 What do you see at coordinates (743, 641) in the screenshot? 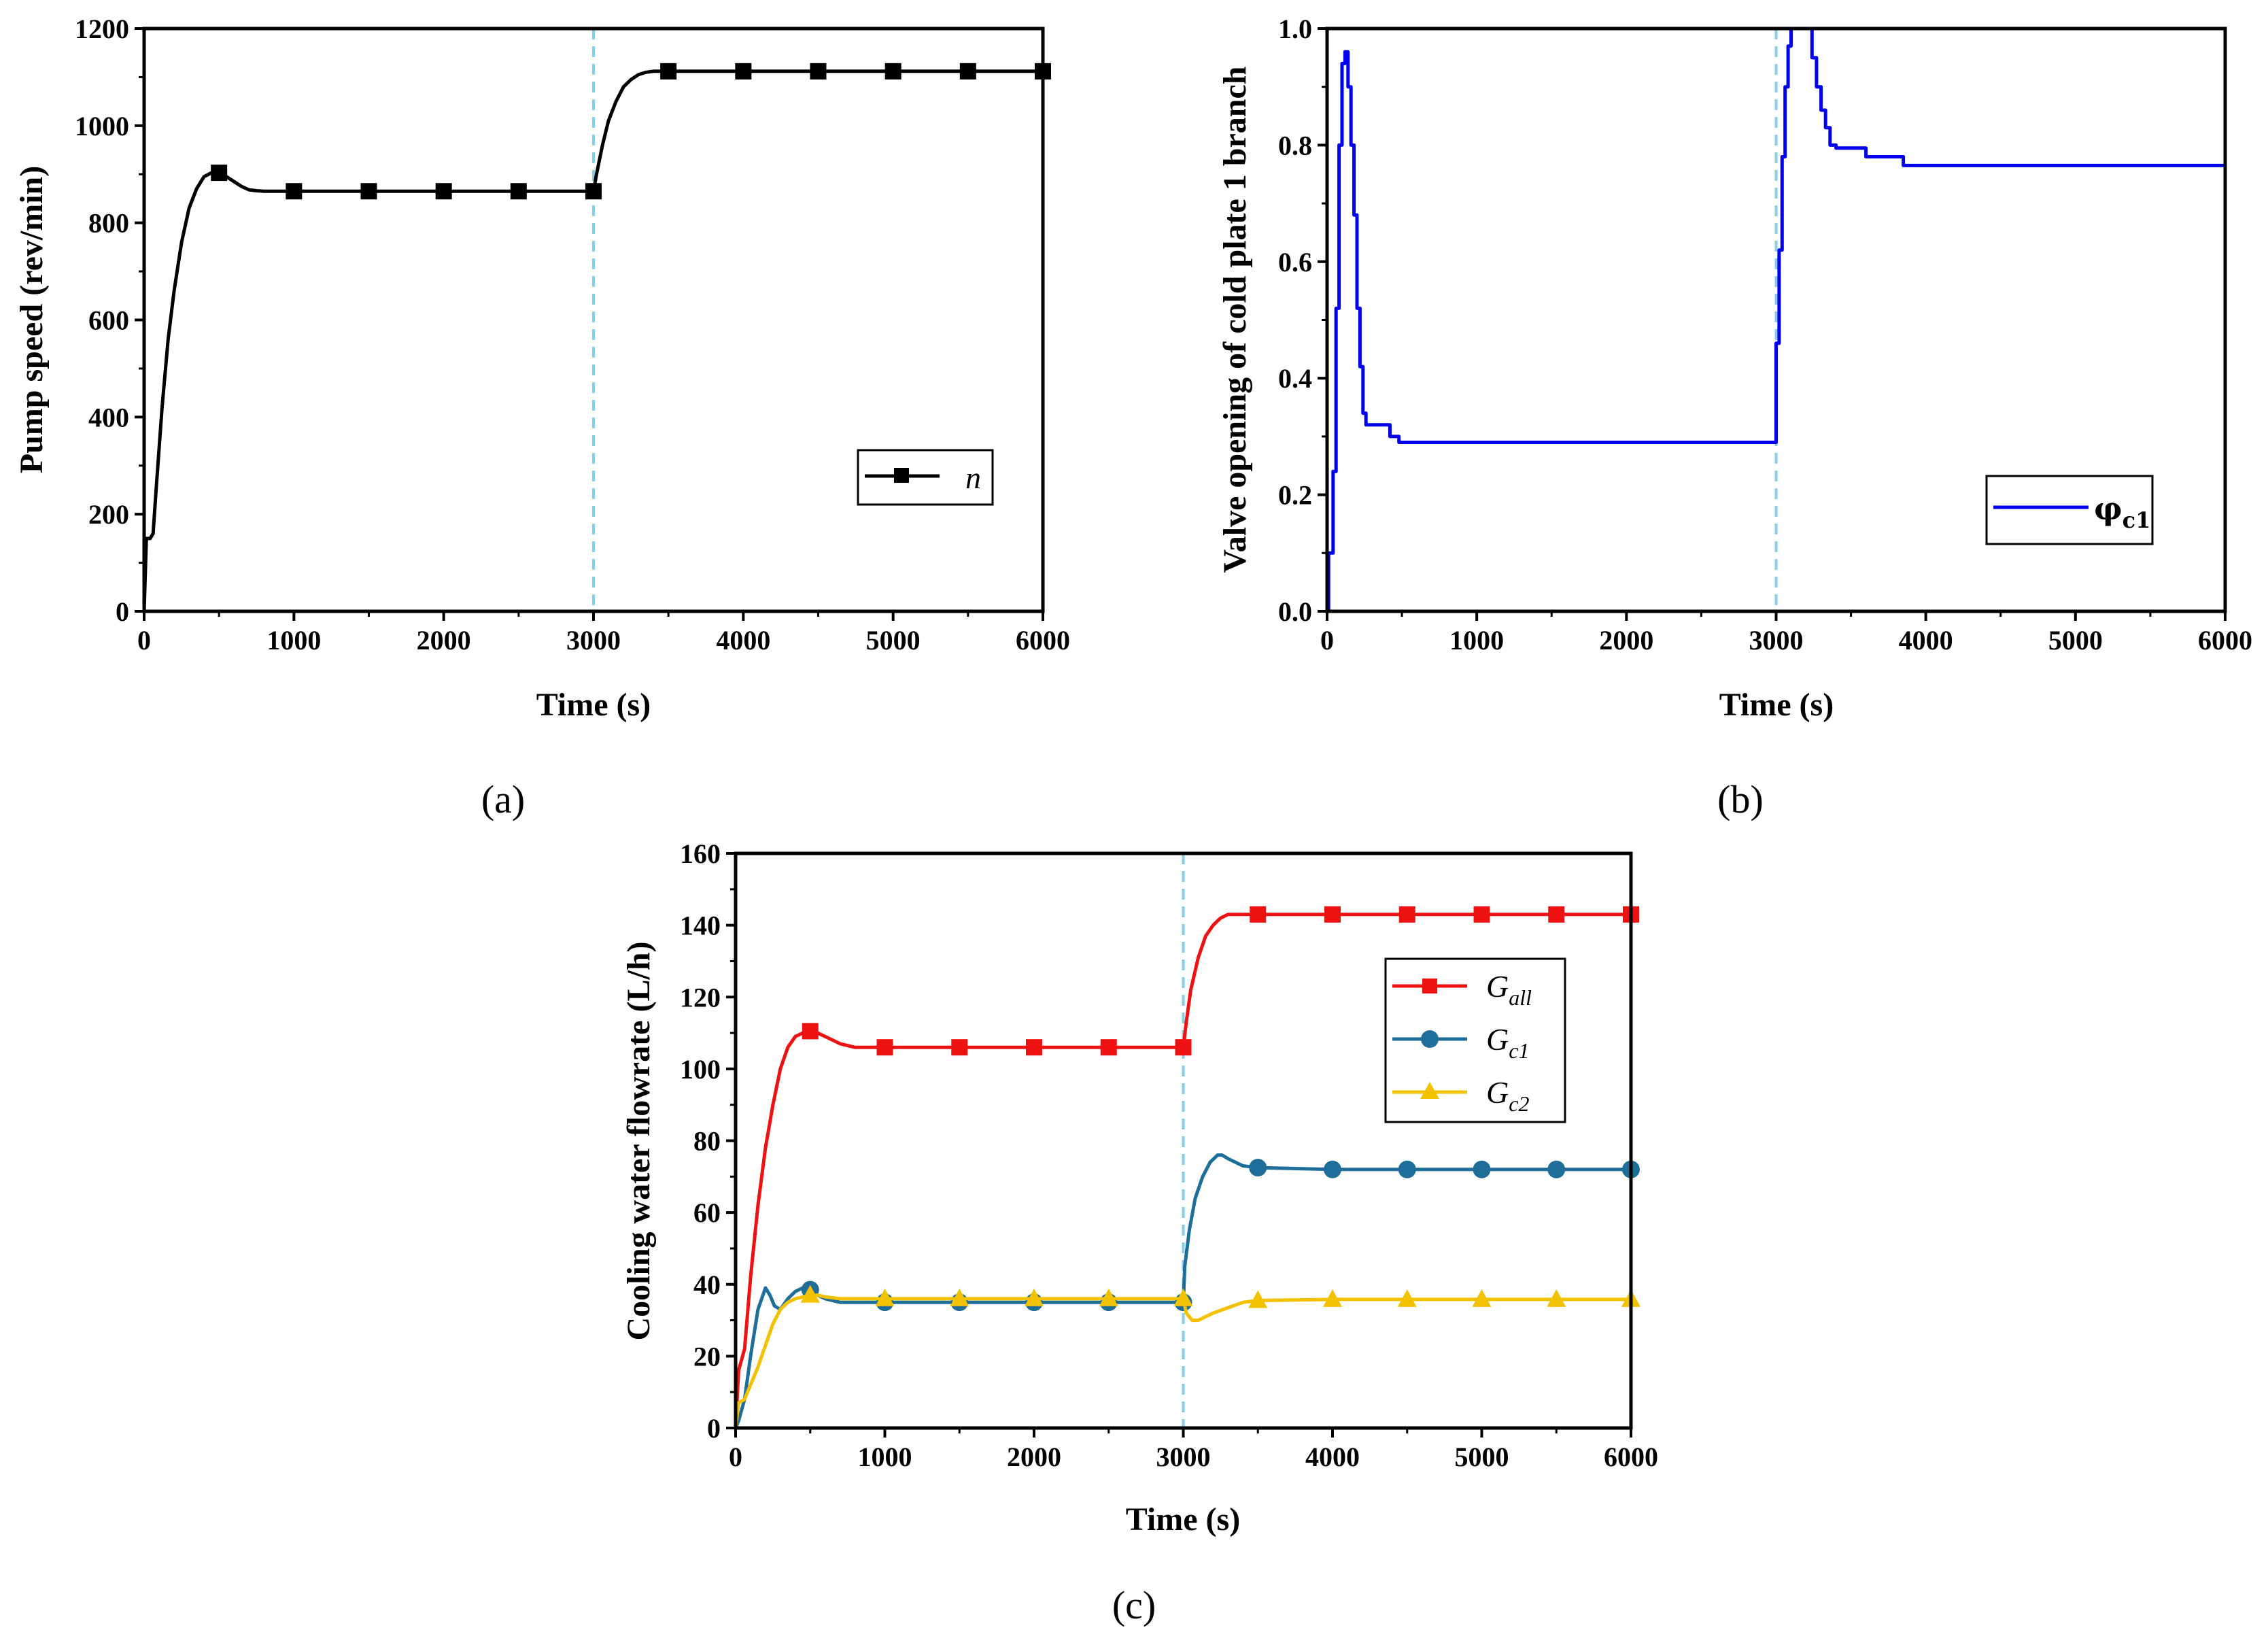
I see `p0-x-tick-label-4000: 4000` at bounding box center [743, 641].